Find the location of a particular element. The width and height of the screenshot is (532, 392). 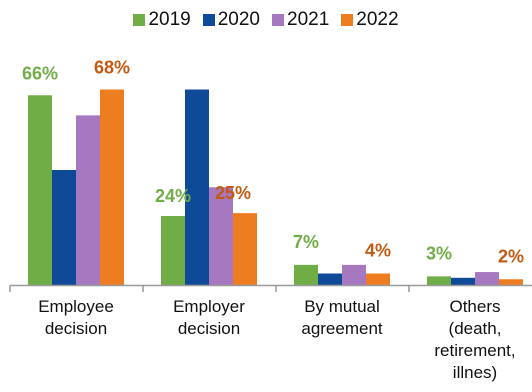

data-label-2022-3: 2% is located at coordinates (511, 256).